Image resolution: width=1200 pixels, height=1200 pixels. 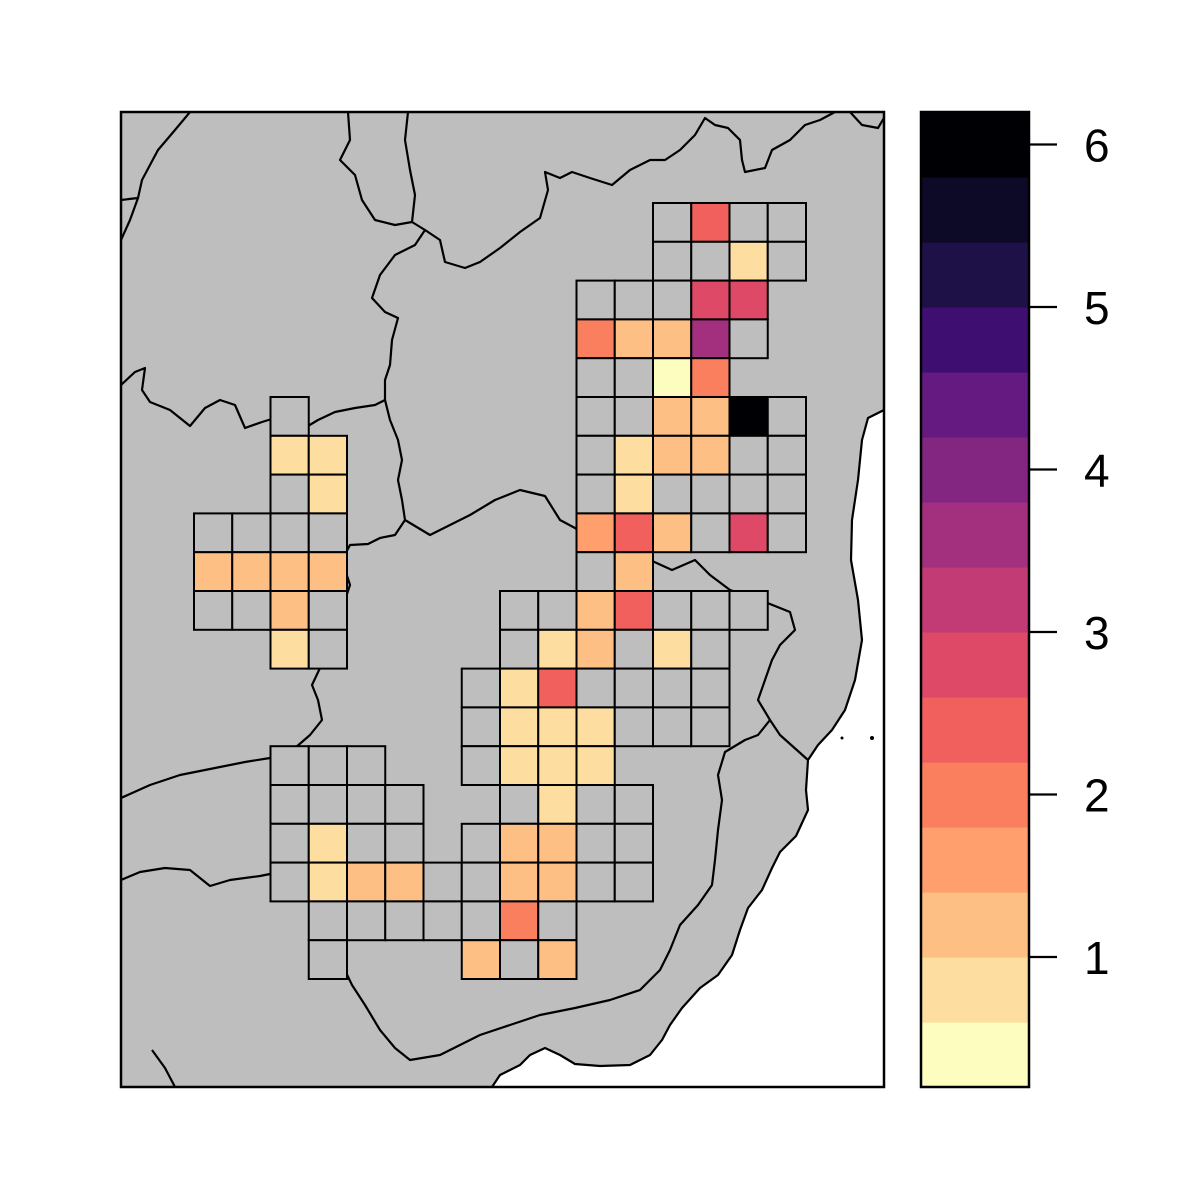 What do you see at coordinates (1097, 796) in the screenshot?
I see `legend-tick-label: 2` at bounding box center [1097, 796].